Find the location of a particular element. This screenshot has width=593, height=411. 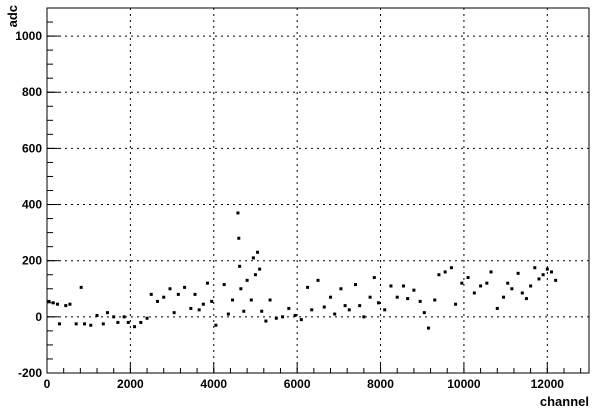

y-tick-label: 400 is located at coordinates (32, 205).